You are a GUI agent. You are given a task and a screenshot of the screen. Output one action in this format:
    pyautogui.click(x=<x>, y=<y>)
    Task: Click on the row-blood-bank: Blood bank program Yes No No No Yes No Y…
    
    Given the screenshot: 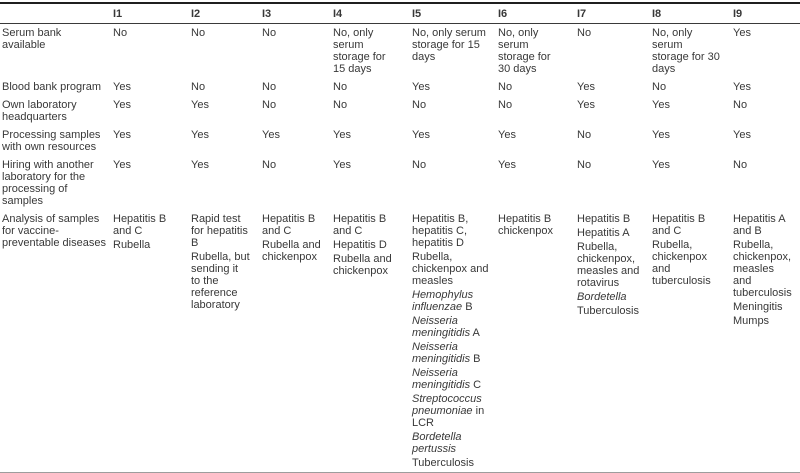 What is the action you would take?
    pyautogui.click(x=400, y=87)
    